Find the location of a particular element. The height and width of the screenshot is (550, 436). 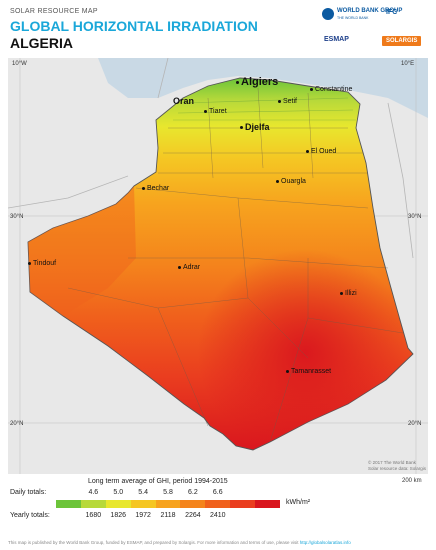

legend-daily-value: 4.6 is located at coordinates (93, 492).